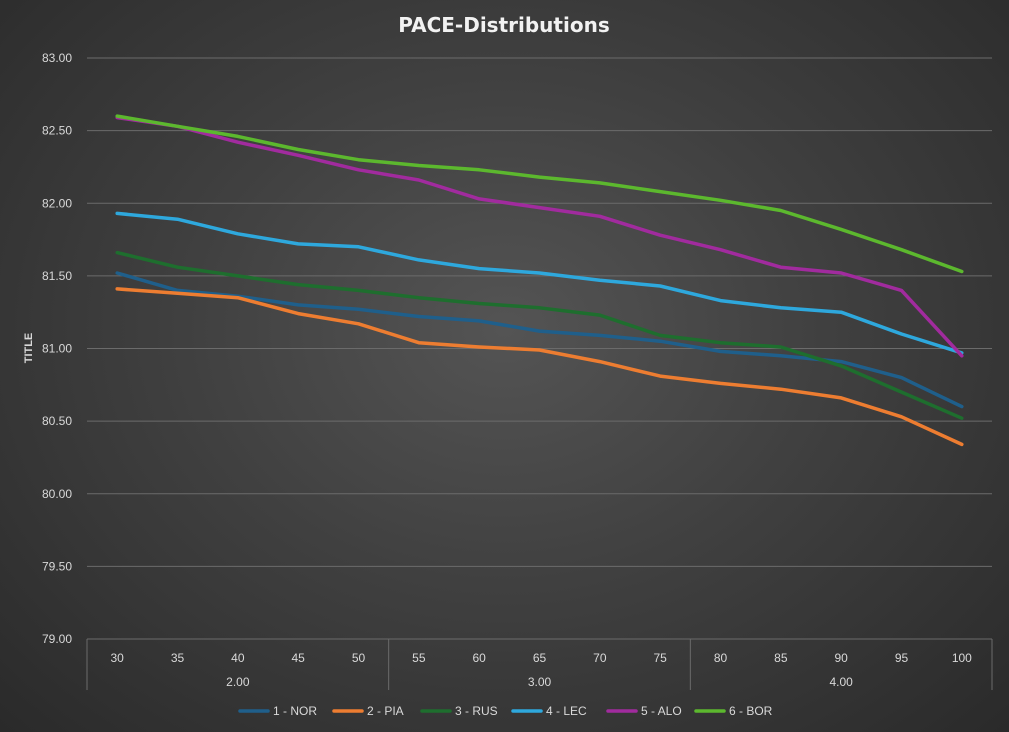 The height and width of the screenshot is (732, 1009). Describe the element at coordinates (57, 421) in the screenshot. I see `y-tick-label: 80.50` at that location.